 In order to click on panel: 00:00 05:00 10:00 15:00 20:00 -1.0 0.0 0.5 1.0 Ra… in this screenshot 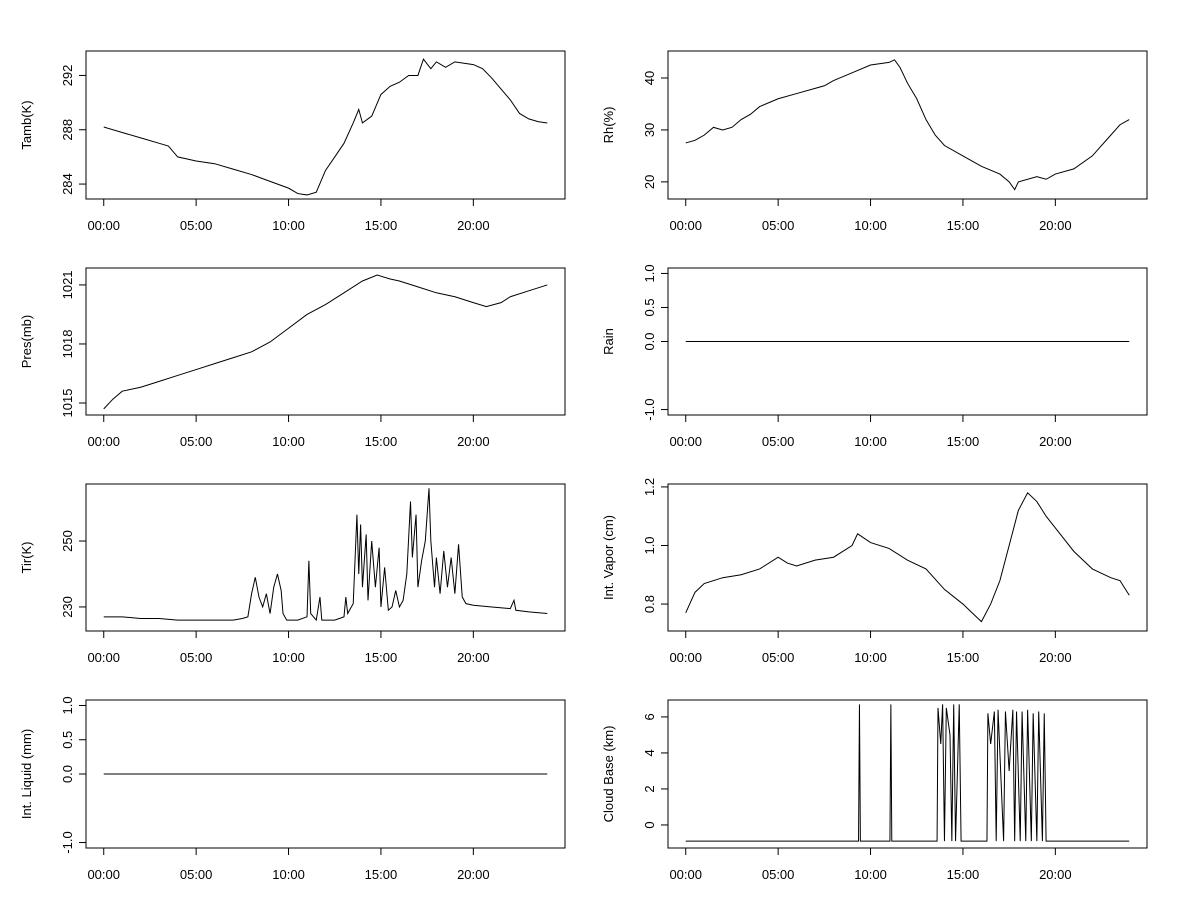, I will do `click(874, 356)`.